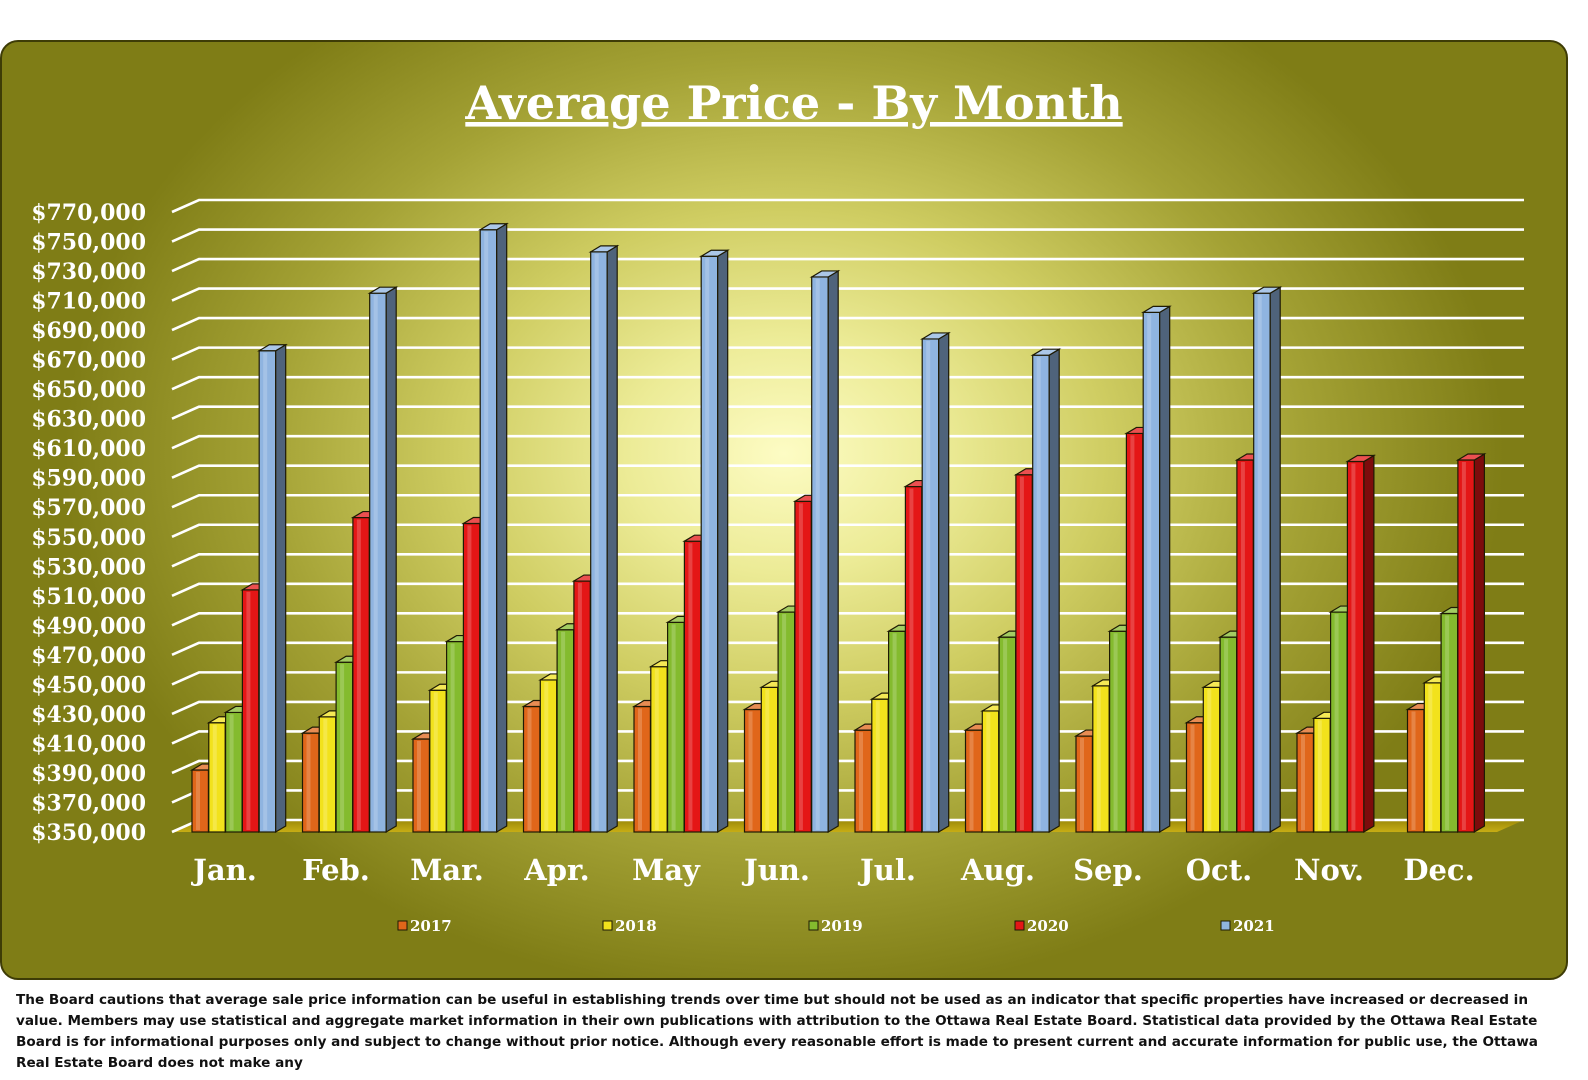 The height and width of the screenshot is (1080, 1588). I want to click on bar-2020-nov, so click(1361, 644).